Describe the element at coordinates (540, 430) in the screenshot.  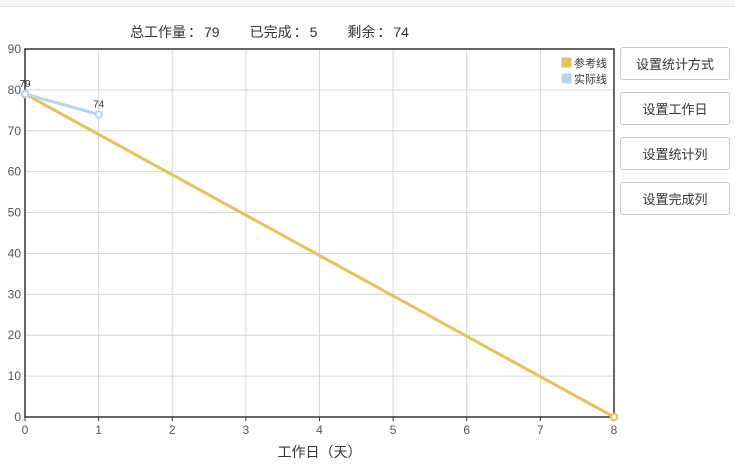
I see `x-tick-label-7: 7` at that location.